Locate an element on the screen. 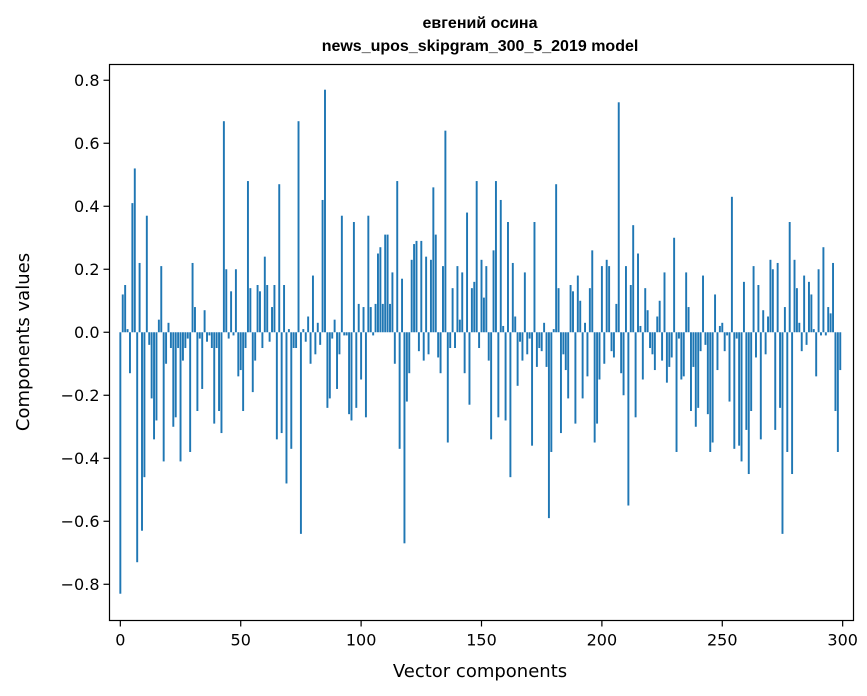 This screenshot has height=696, width=867. x-tick-label: 50 is located at coordinates (241, 640).